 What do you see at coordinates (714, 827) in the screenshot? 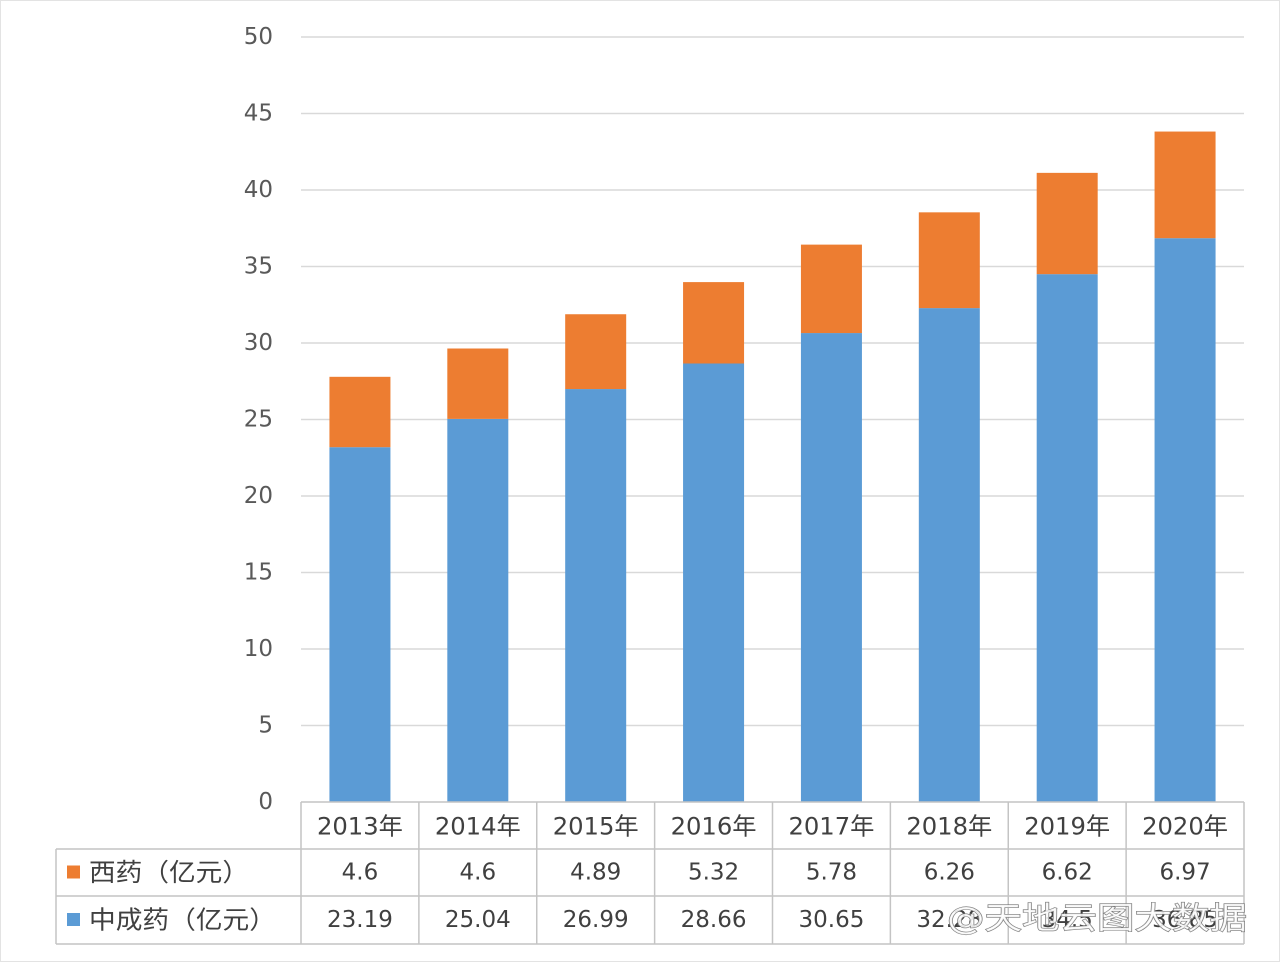
I see `x-category-label: 2016年` at bounding box center [714, 827].